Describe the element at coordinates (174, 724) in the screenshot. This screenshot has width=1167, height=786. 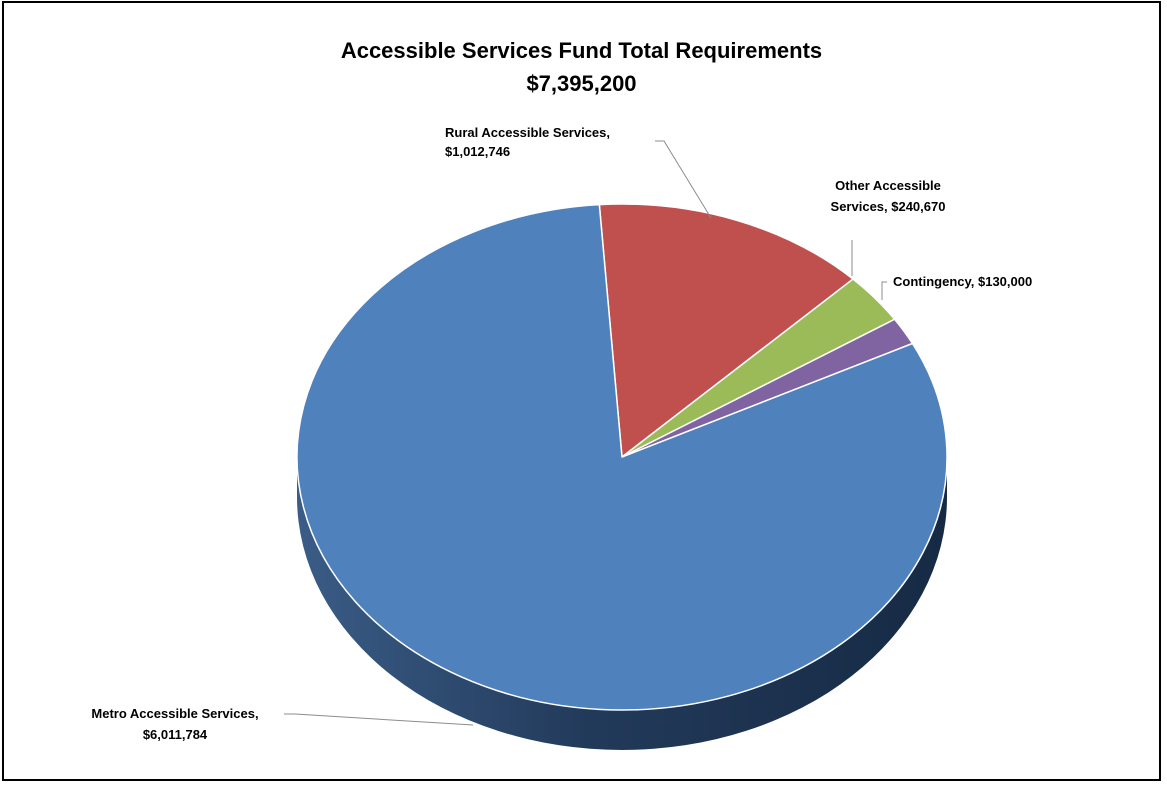
I see `data-label-metro-accessible-services: Metro Accessible Services, $6,011,784` at that location.